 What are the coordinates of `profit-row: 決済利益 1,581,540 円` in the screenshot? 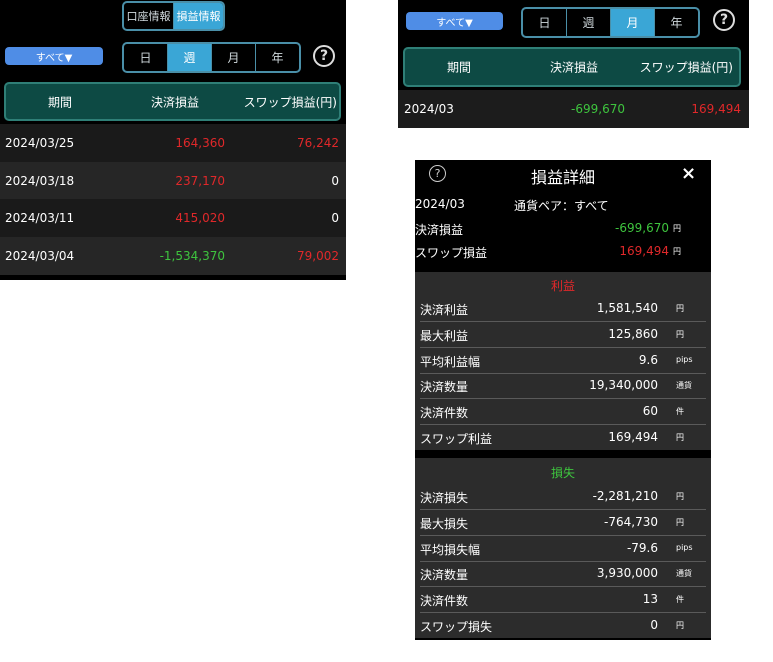 It's located at (563, 309).